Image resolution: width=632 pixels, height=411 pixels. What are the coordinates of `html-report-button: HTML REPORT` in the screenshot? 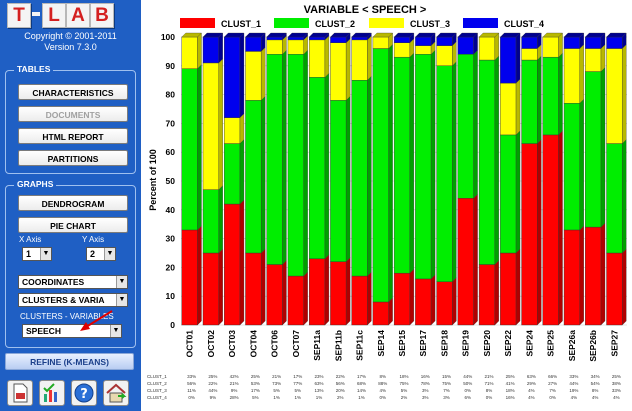 It's located at (73, 136).